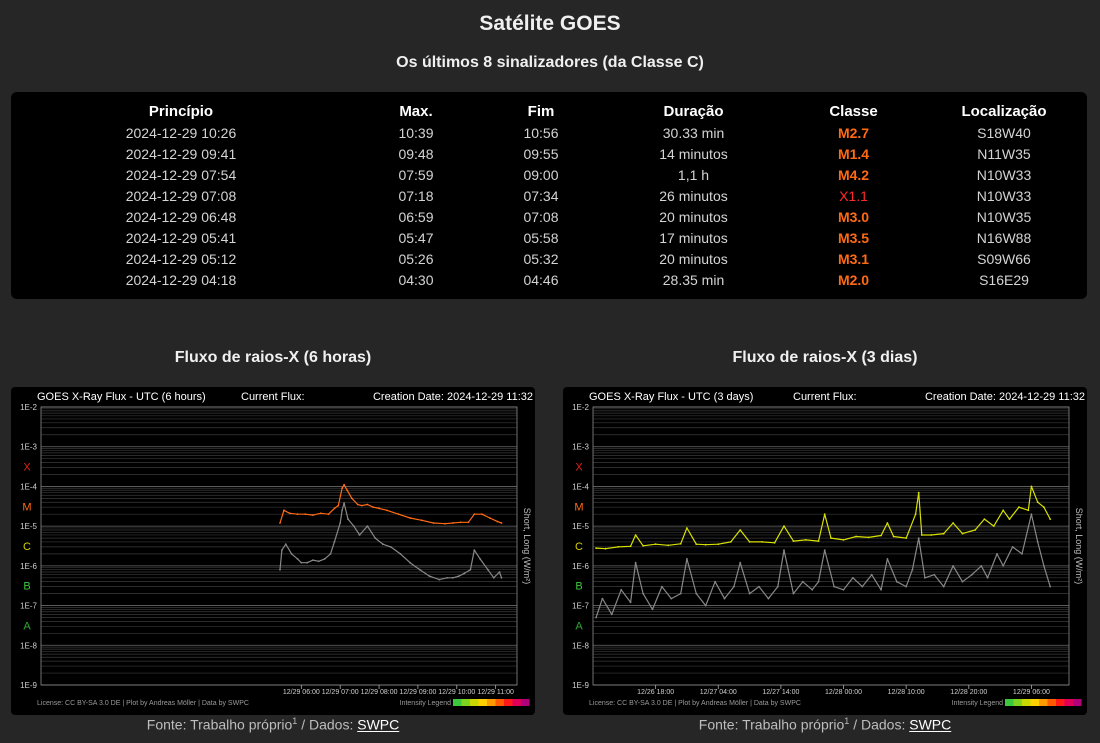 The width and height of the screenshot is (1100, 743). Describe the element at coordinates (655, 692) in the screenshot. I see `x-tick-label: 12/26 18:00` at that location.